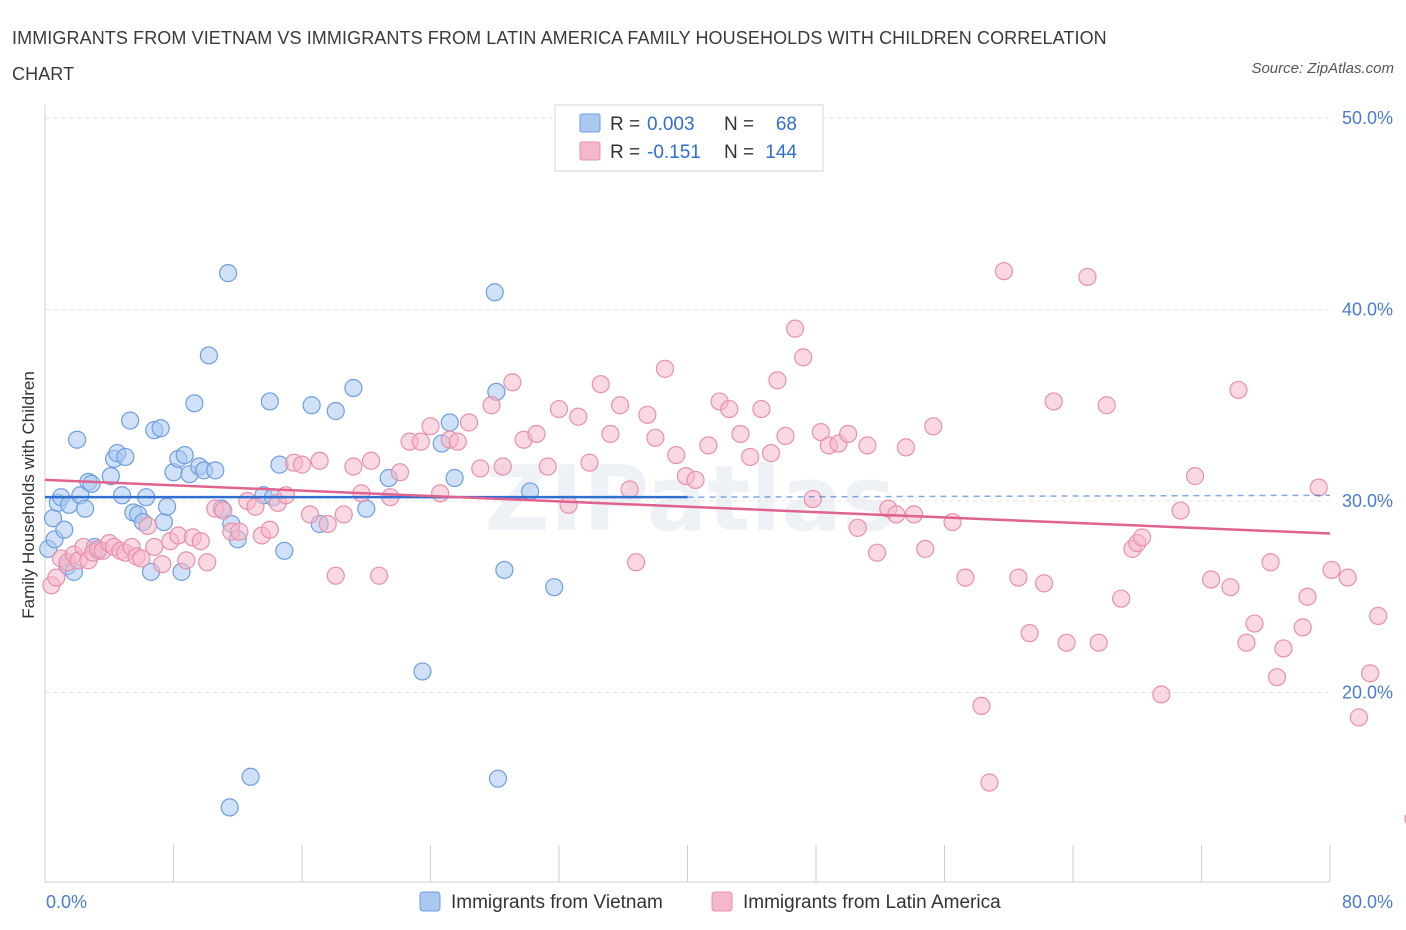  I want to click on x-tick-label: 0.0%, so click(66, 902).